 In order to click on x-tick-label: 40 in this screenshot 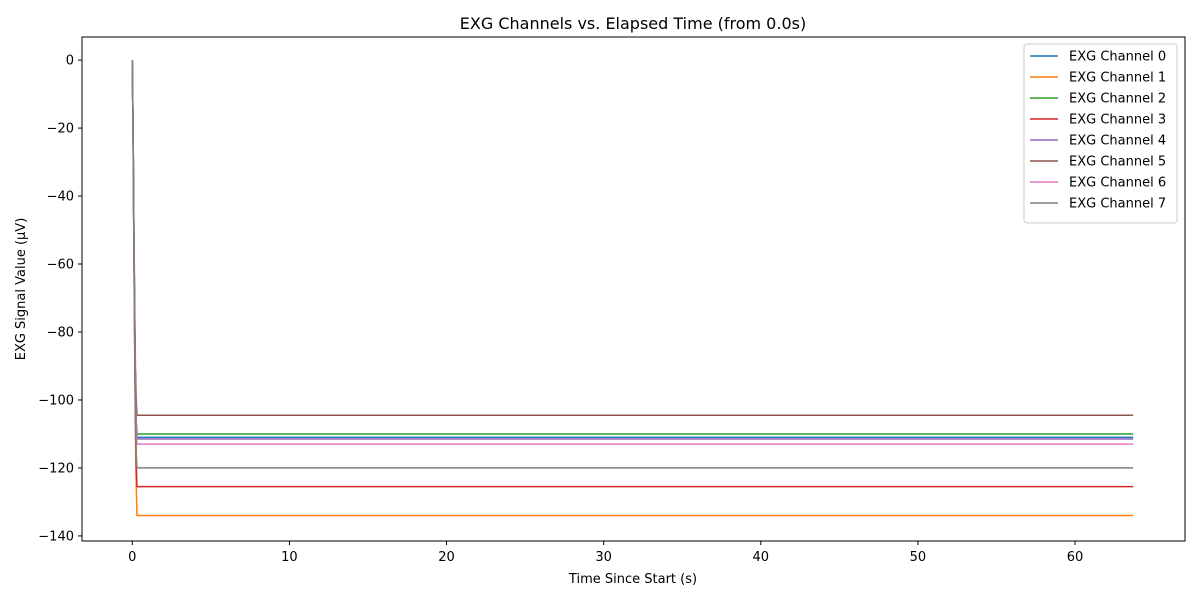, I will do `click(760, 557)`.